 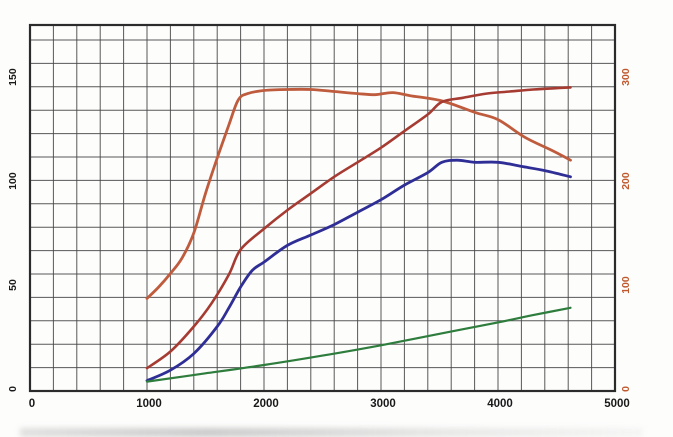 I want to click on x-axis-tick-label: 5000, so click(x=617, y=404).